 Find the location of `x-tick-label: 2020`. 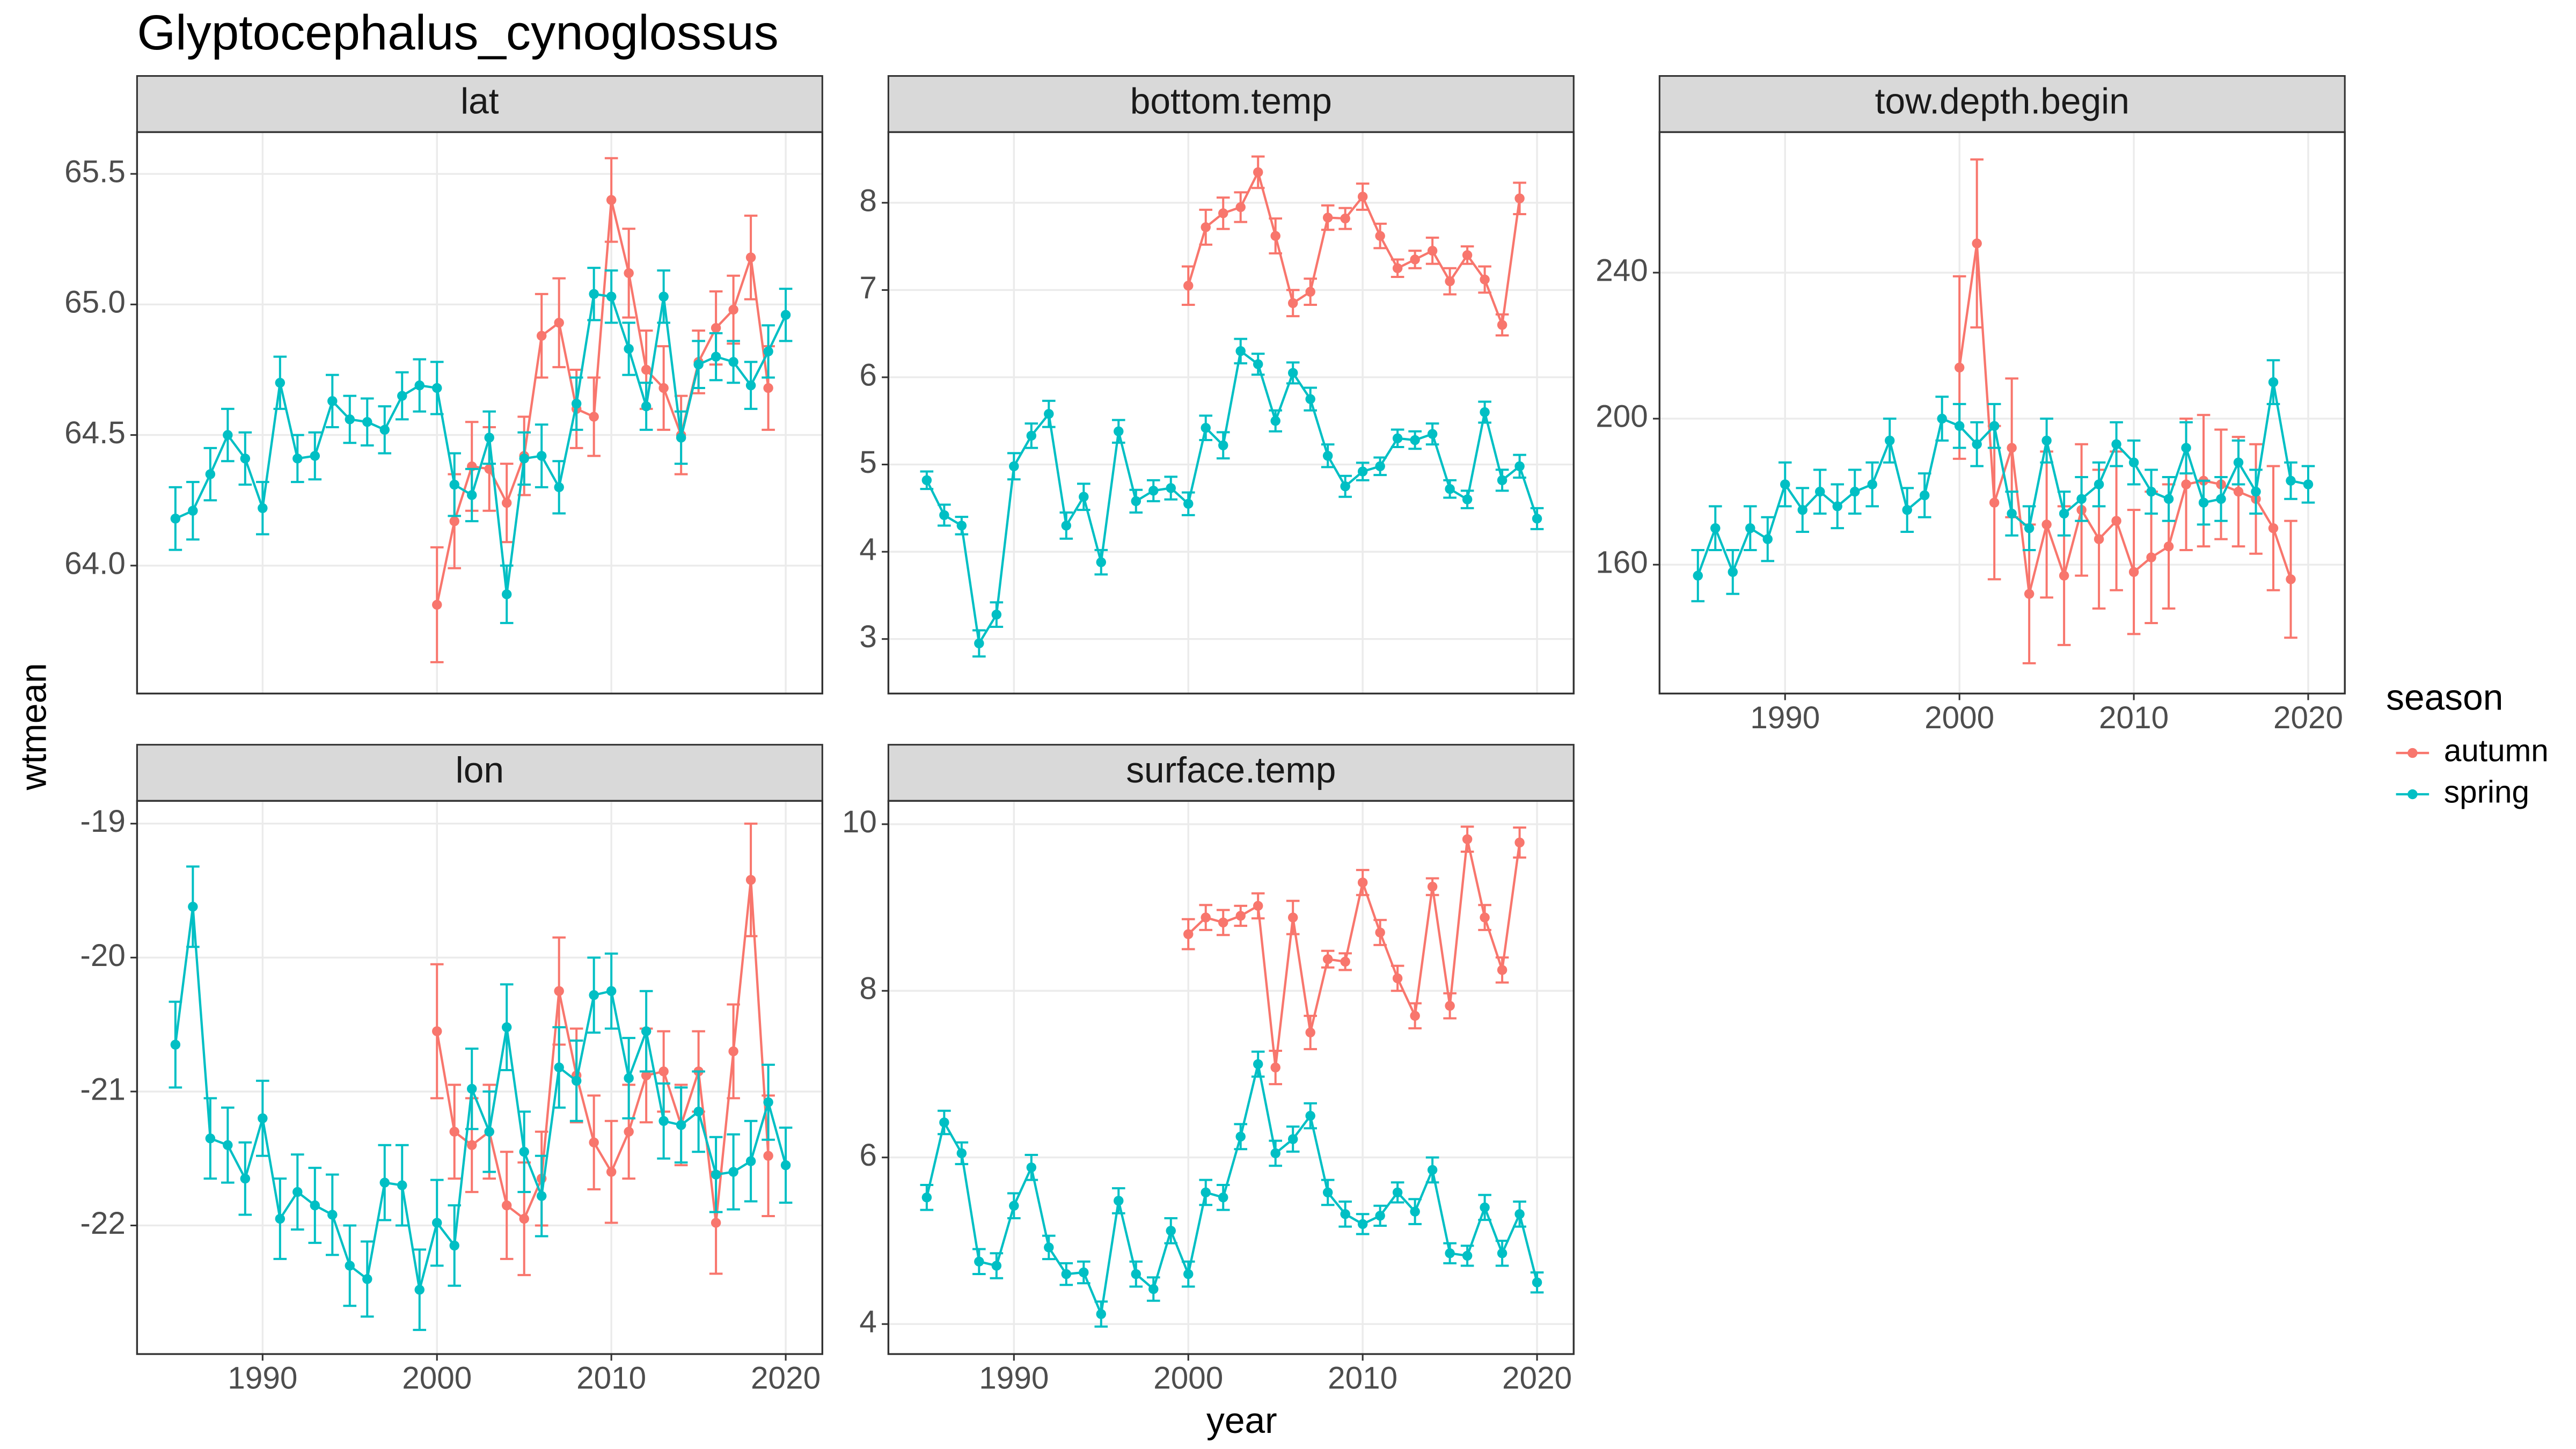

x-tick-label: 2020 is located at coordinates (1537, 1378).